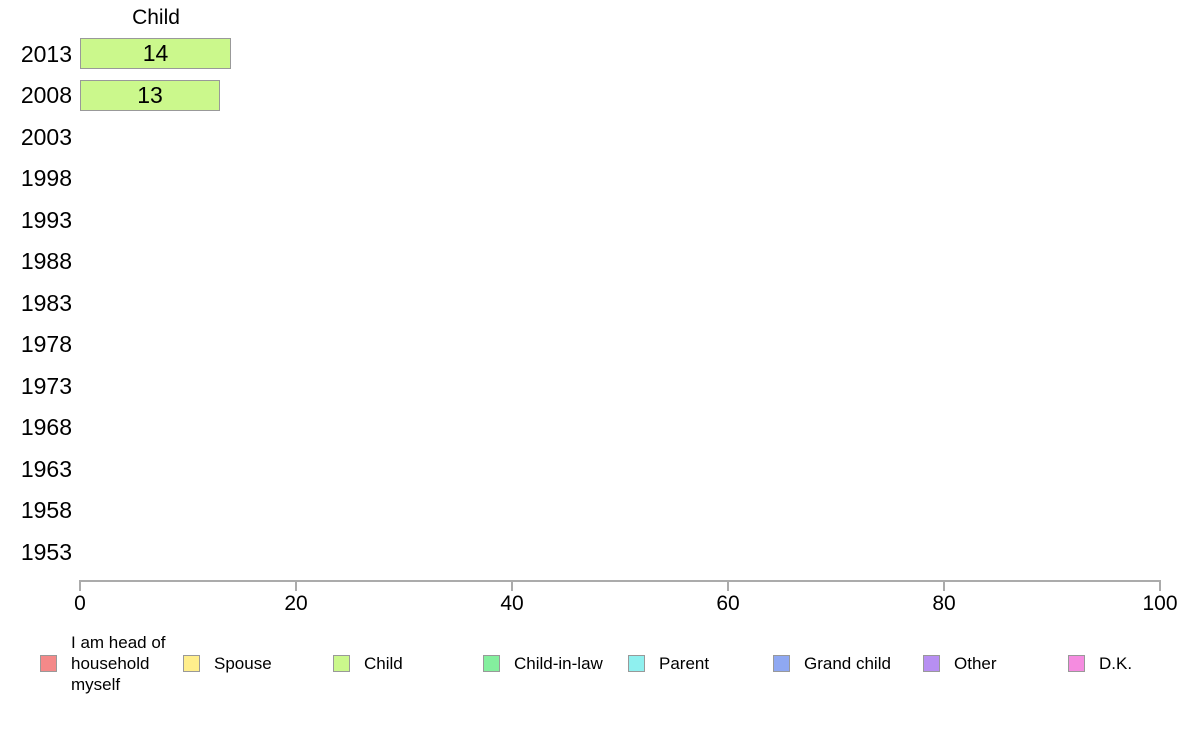  I want to click on y-axis-label-1973: 1973, so click(46, 385).